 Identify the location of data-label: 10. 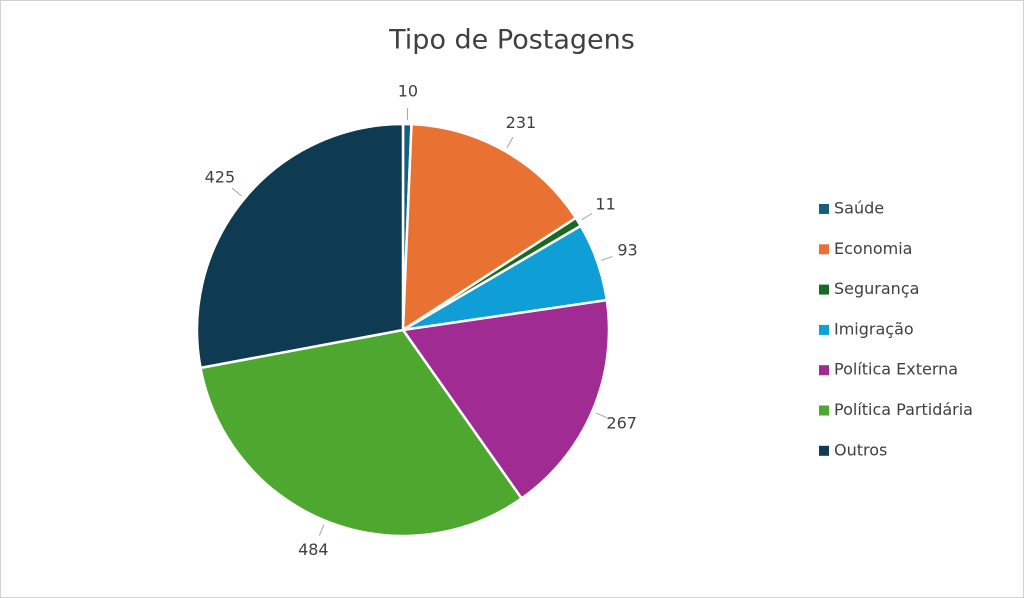
(408, 91).